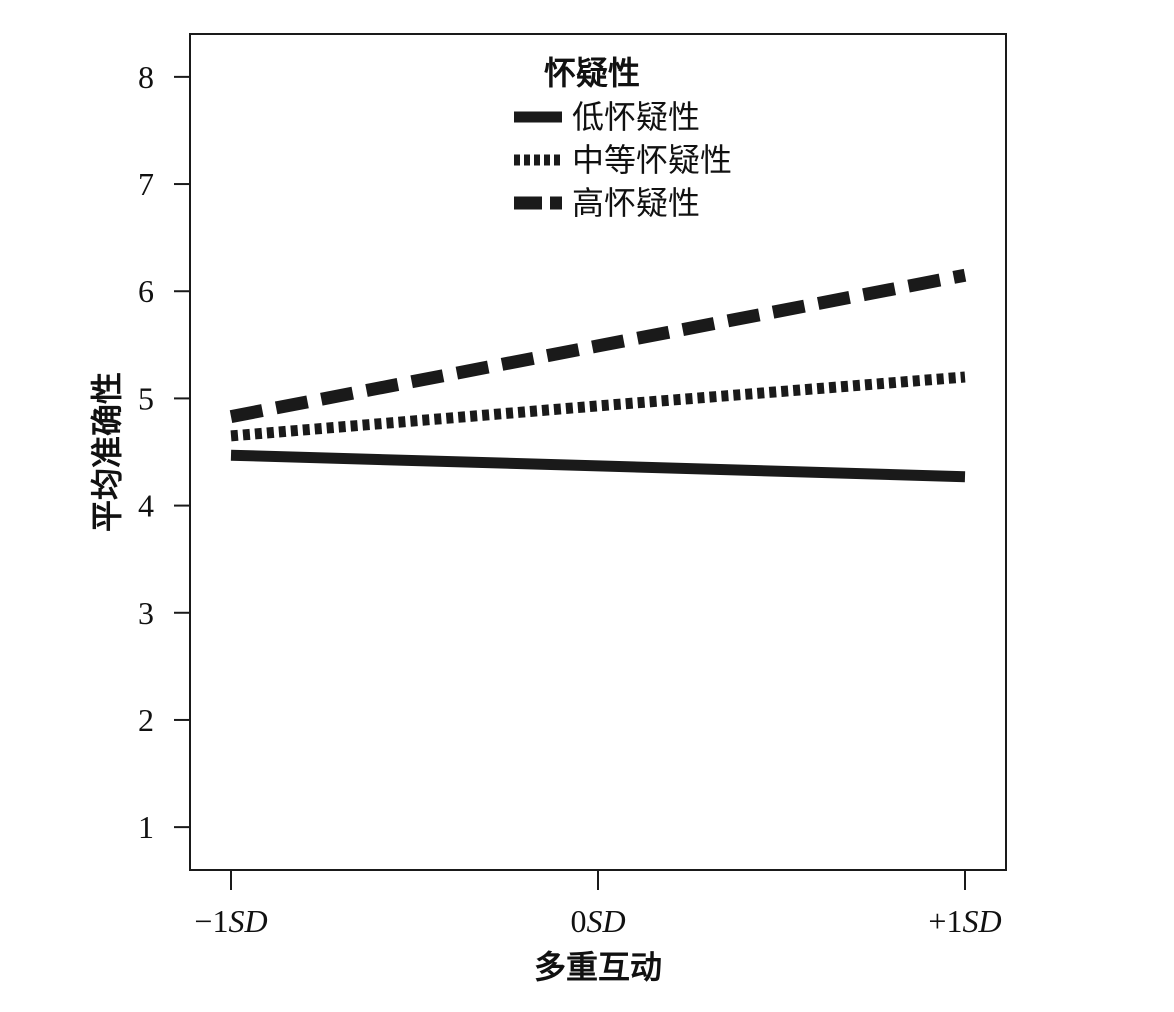 The height and width of the screenshot is (1012, 1174). Describe the element at coordinates (146, 398) in the screenshot. I see `y-tick-label: 5` at that location.